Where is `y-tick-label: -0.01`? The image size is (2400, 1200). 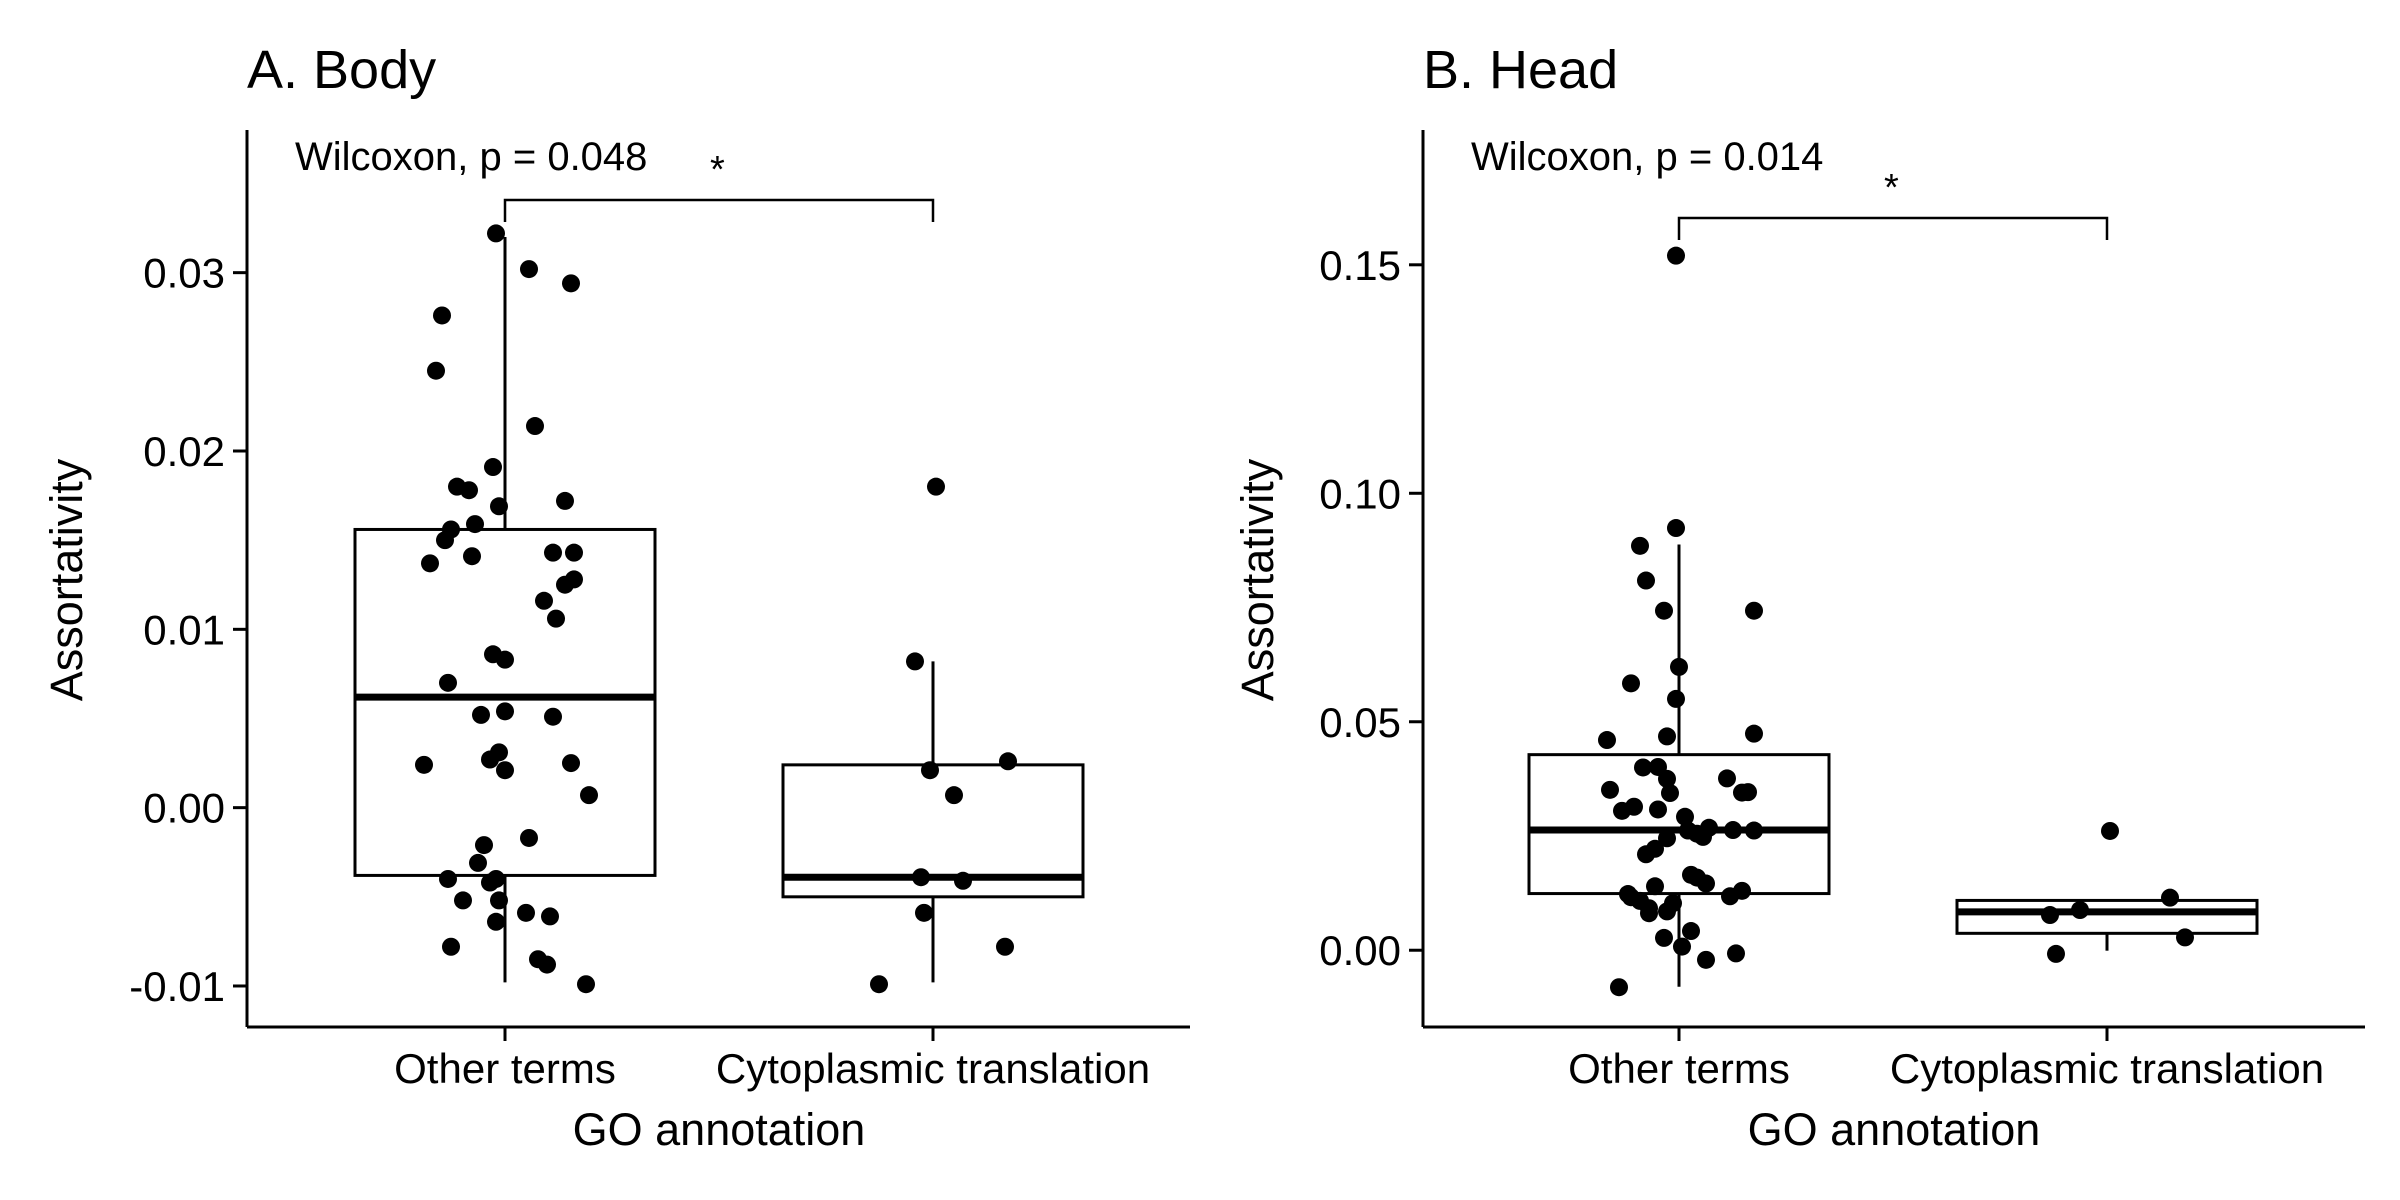 y-tick-label: -0.01 is located at coordinates (177, 986).